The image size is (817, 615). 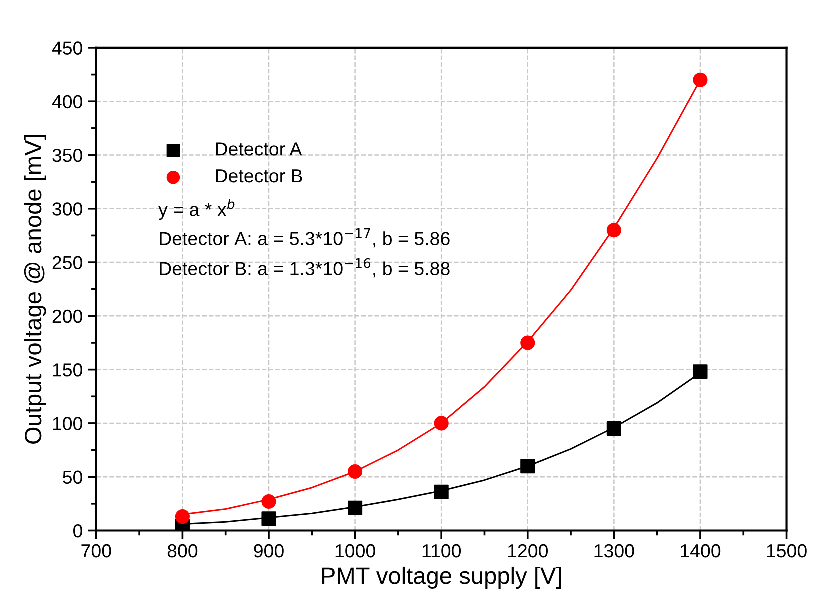 I want to click on y-tick-label: 200, so click(x=67, y=317).